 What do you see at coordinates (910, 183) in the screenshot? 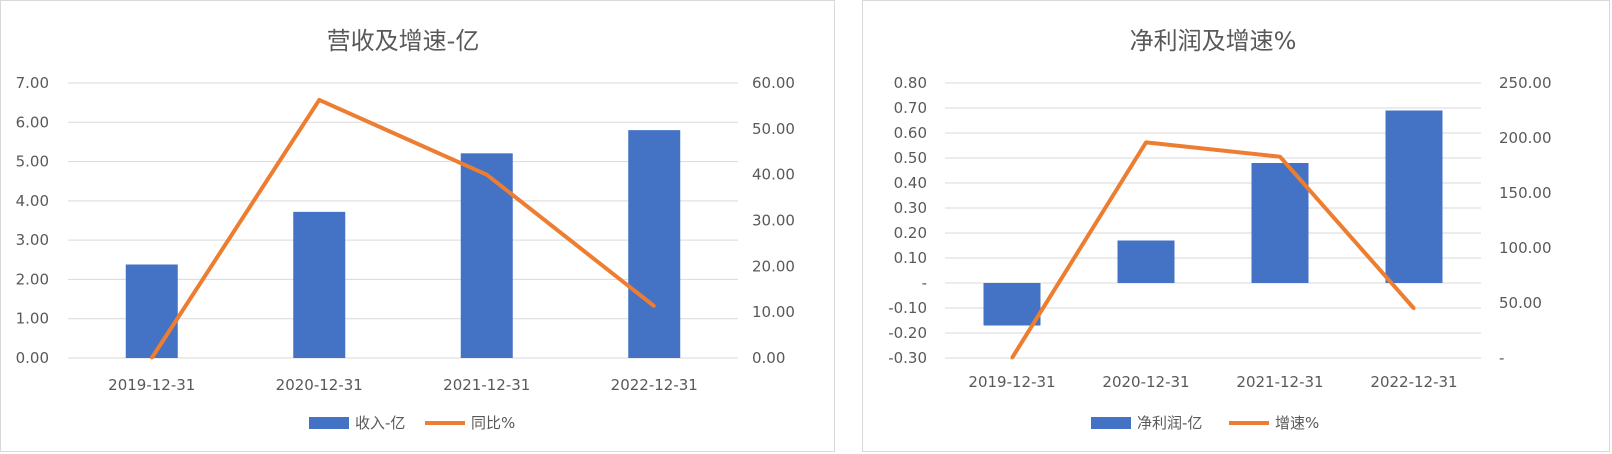
I see `y-left-tick-label: 0.40` at bounding box center [910, 183].